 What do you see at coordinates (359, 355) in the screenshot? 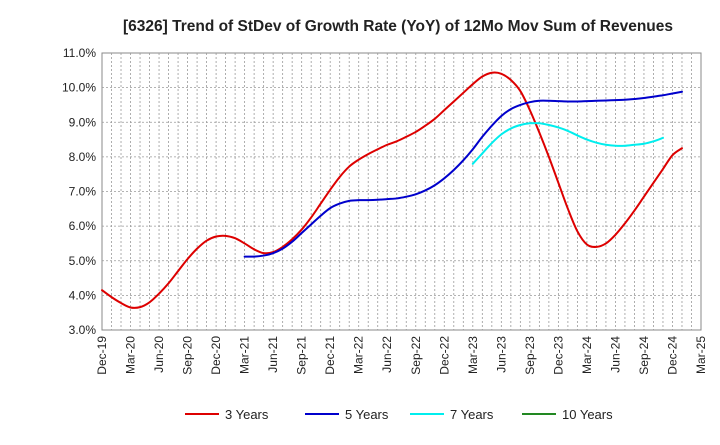
I see `x-tick-label: Mar-22` at bounding box center [359, 355].